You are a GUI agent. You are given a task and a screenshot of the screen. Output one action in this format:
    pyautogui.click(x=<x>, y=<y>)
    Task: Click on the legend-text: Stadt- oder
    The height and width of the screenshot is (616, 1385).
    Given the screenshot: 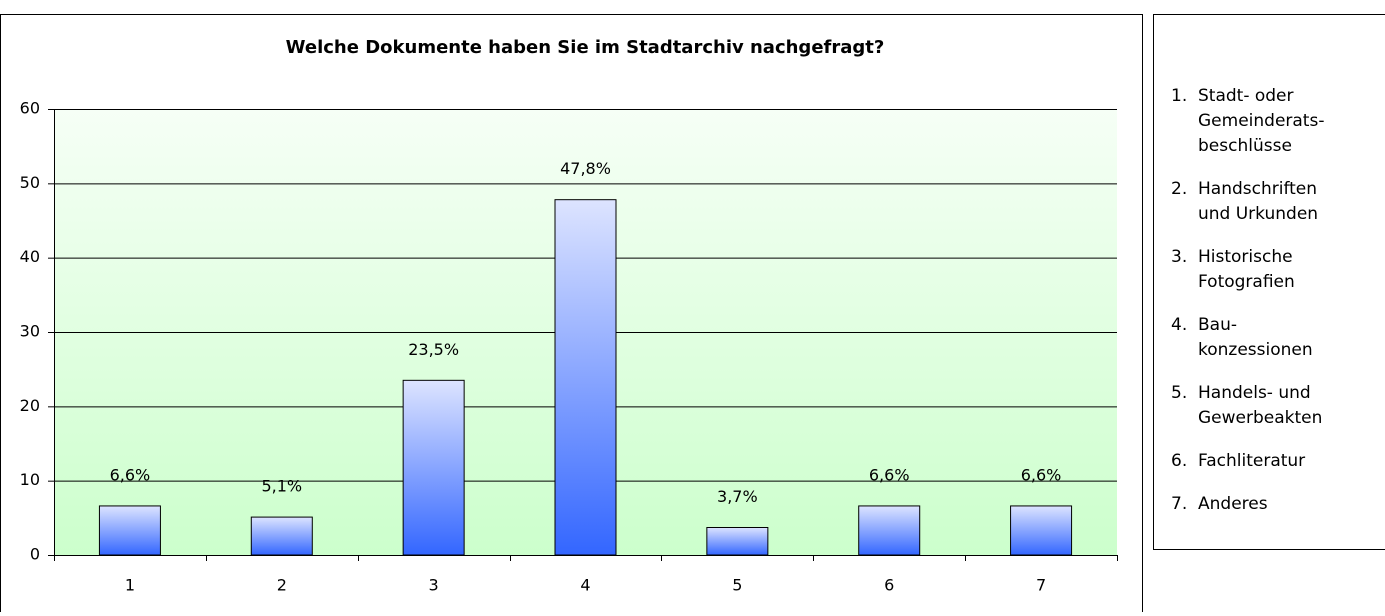 What is the action you would take?
    pyautogui.click(x=1246, y=96)
    